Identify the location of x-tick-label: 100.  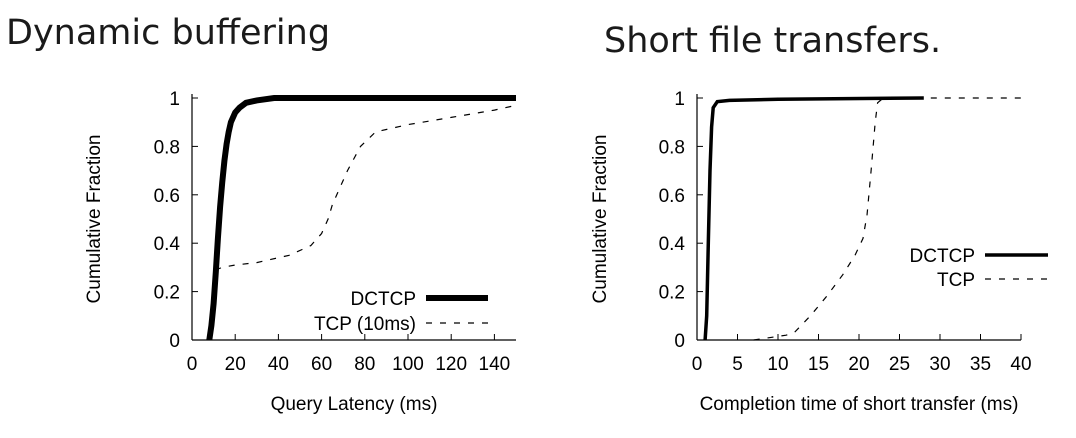
(408, 364).